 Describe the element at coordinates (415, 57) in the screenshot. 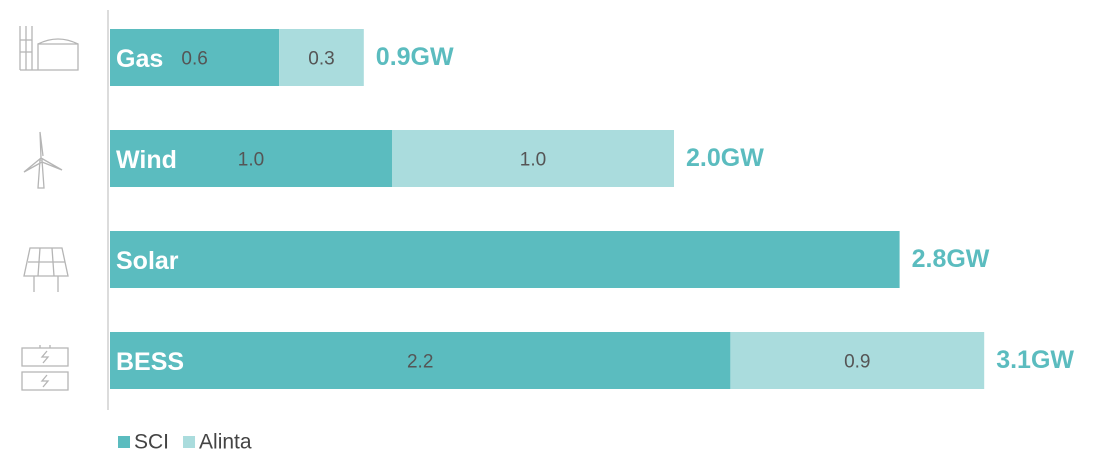

I see `total-label: 0.9GW` at that location.